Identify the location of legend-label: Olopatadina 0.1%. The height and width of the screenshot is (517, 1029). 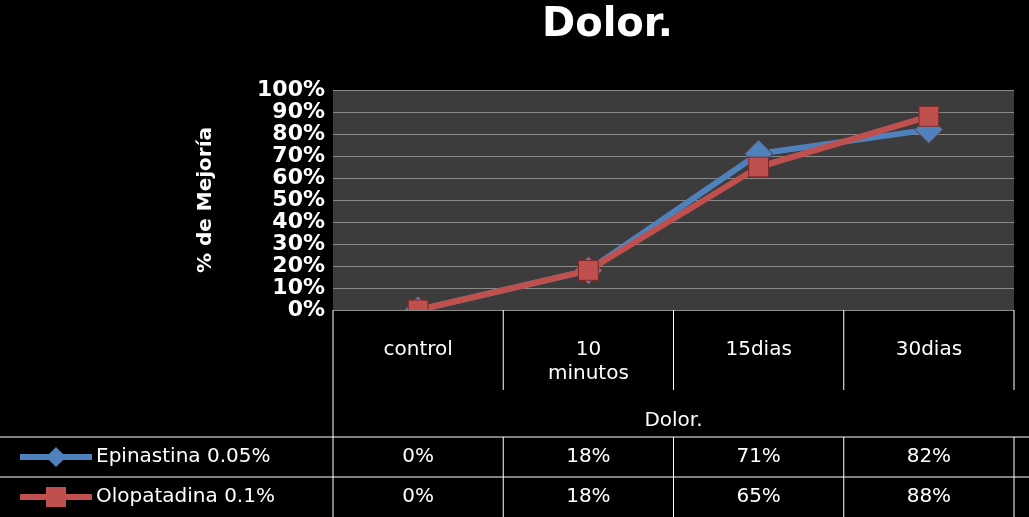
(185, 495).